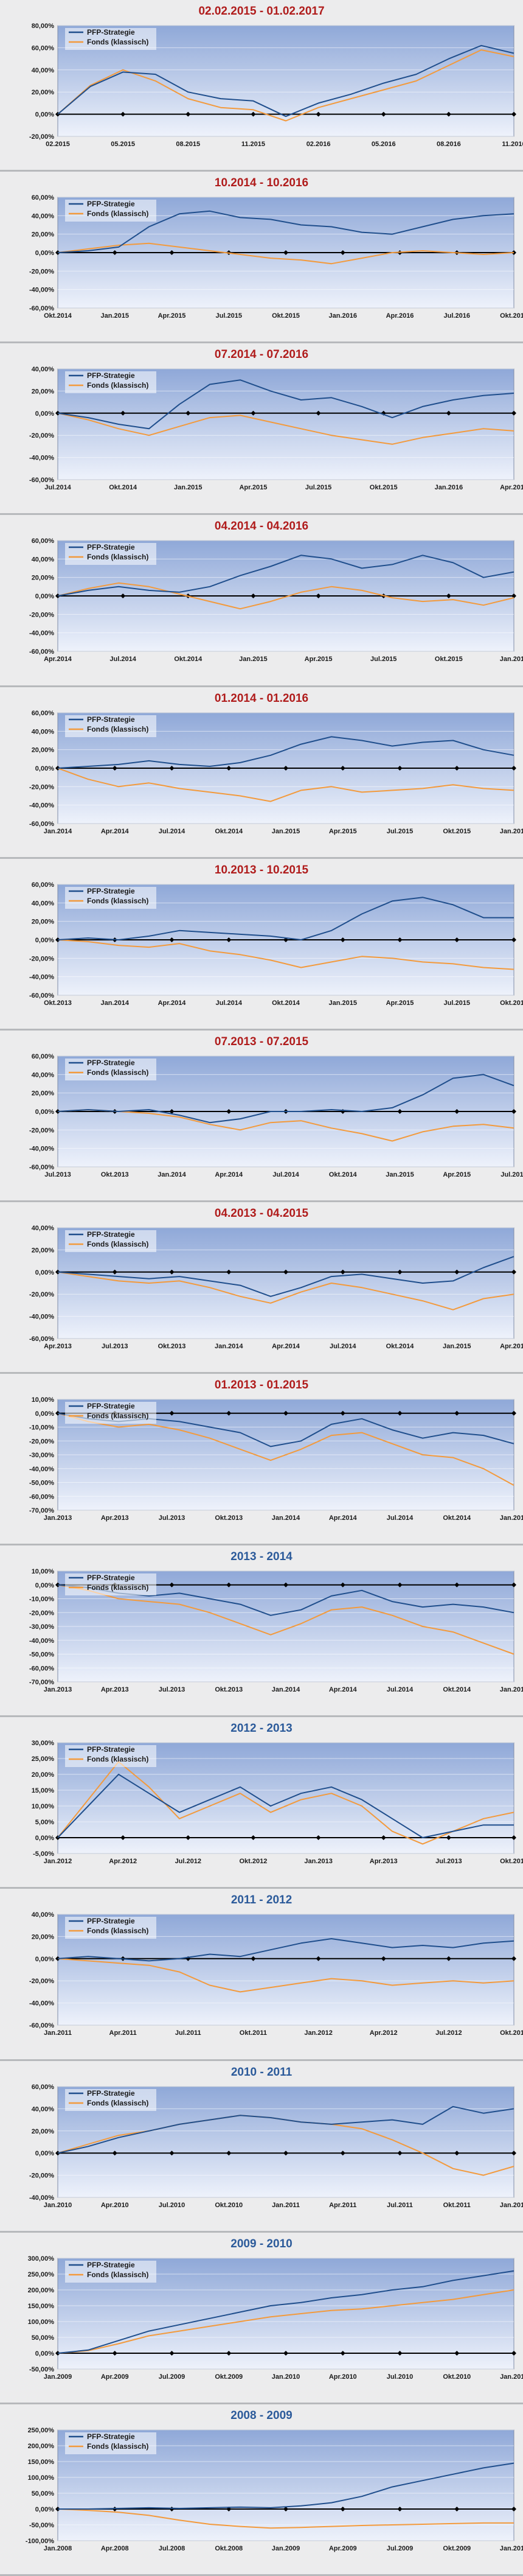 Image resolution: width=523 pixels, height=2576 pixels. Describe the element at coordinates (58, 2205) in the screenshot. I see `x-tick-label: Jan.2010` at that location.